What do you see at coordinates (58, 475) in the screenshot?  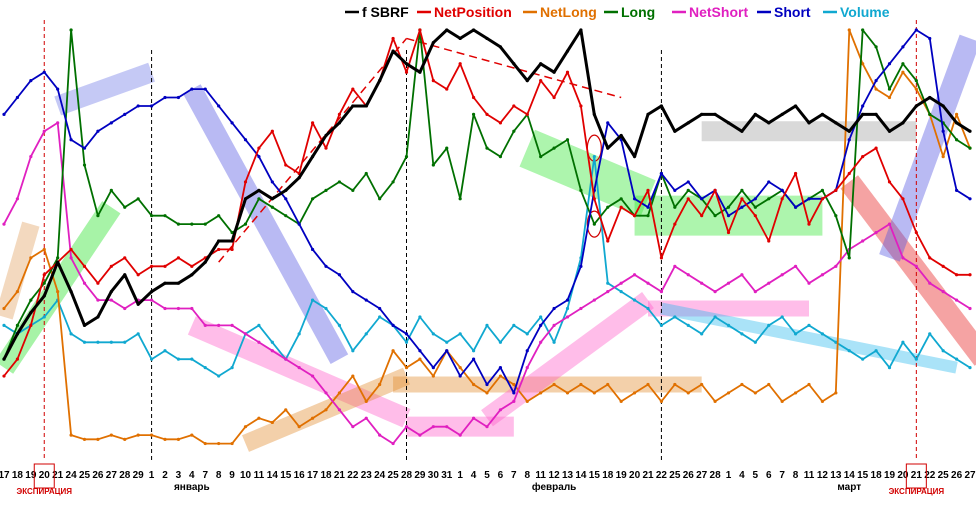 I see `x-tick-label: 21` at bounding box center [58, 475].